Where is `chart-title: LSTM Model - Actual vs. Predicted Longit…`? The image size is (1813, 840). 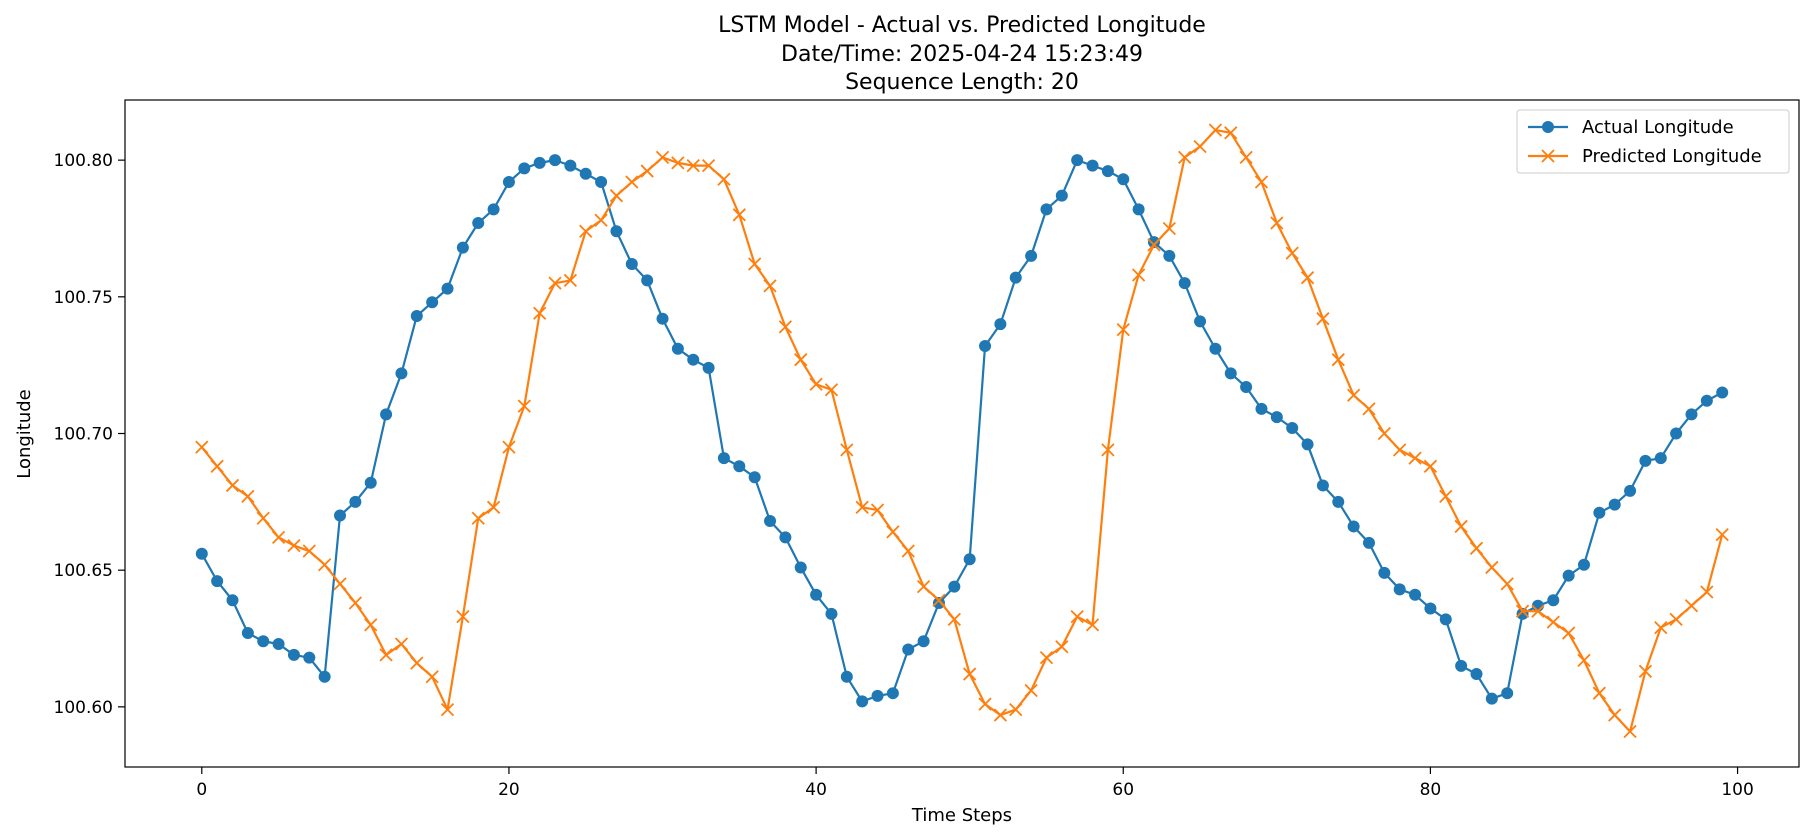 chart-title: LSTM Model - Actual vs. Predicted Longit… is located at coordinates (962, 54).